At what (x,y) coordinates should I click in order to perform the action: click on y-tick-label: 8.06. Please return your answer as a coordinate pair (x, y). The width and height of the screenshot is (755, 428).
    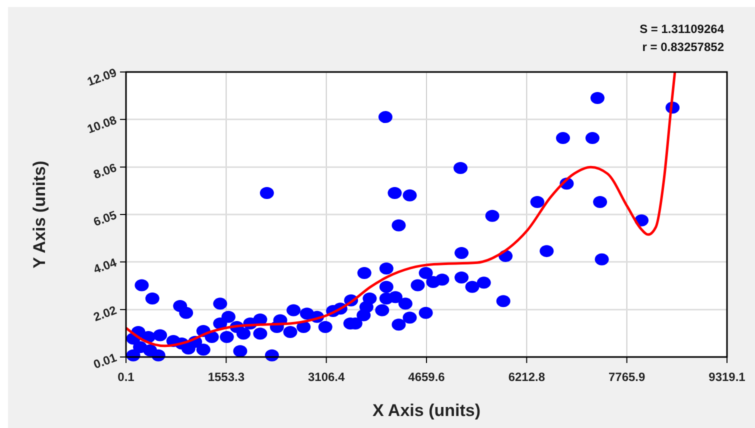
    Looking at the image, I should click on (105, 171).